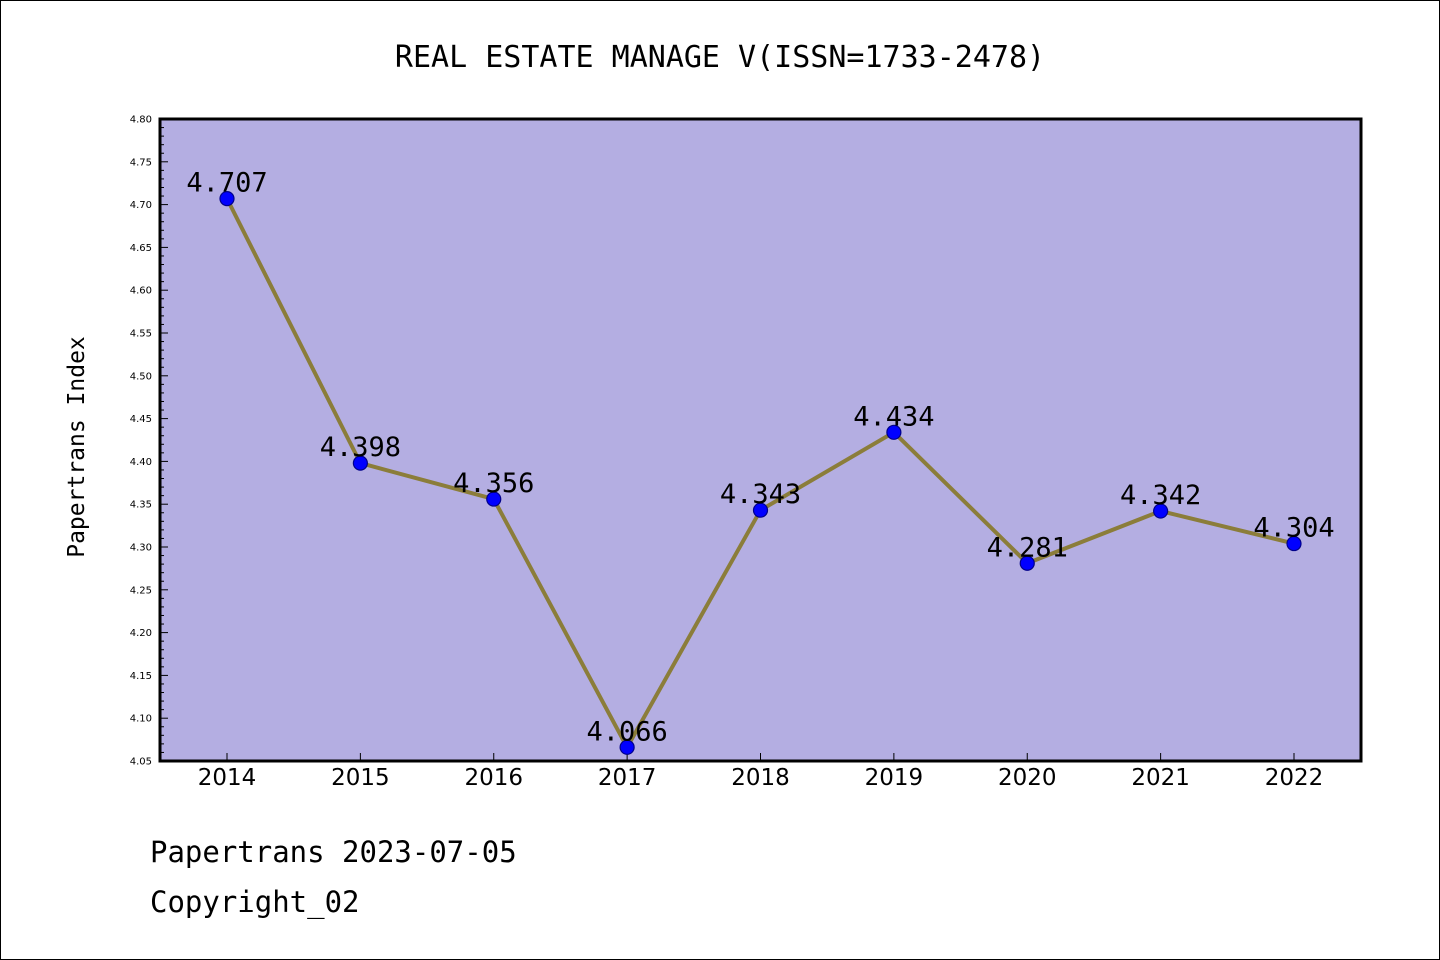 The image size is (1440, 960). Describe the element at coordinates (1160, 495) in the screenshot. I see `data-label: 4.342` at that location.